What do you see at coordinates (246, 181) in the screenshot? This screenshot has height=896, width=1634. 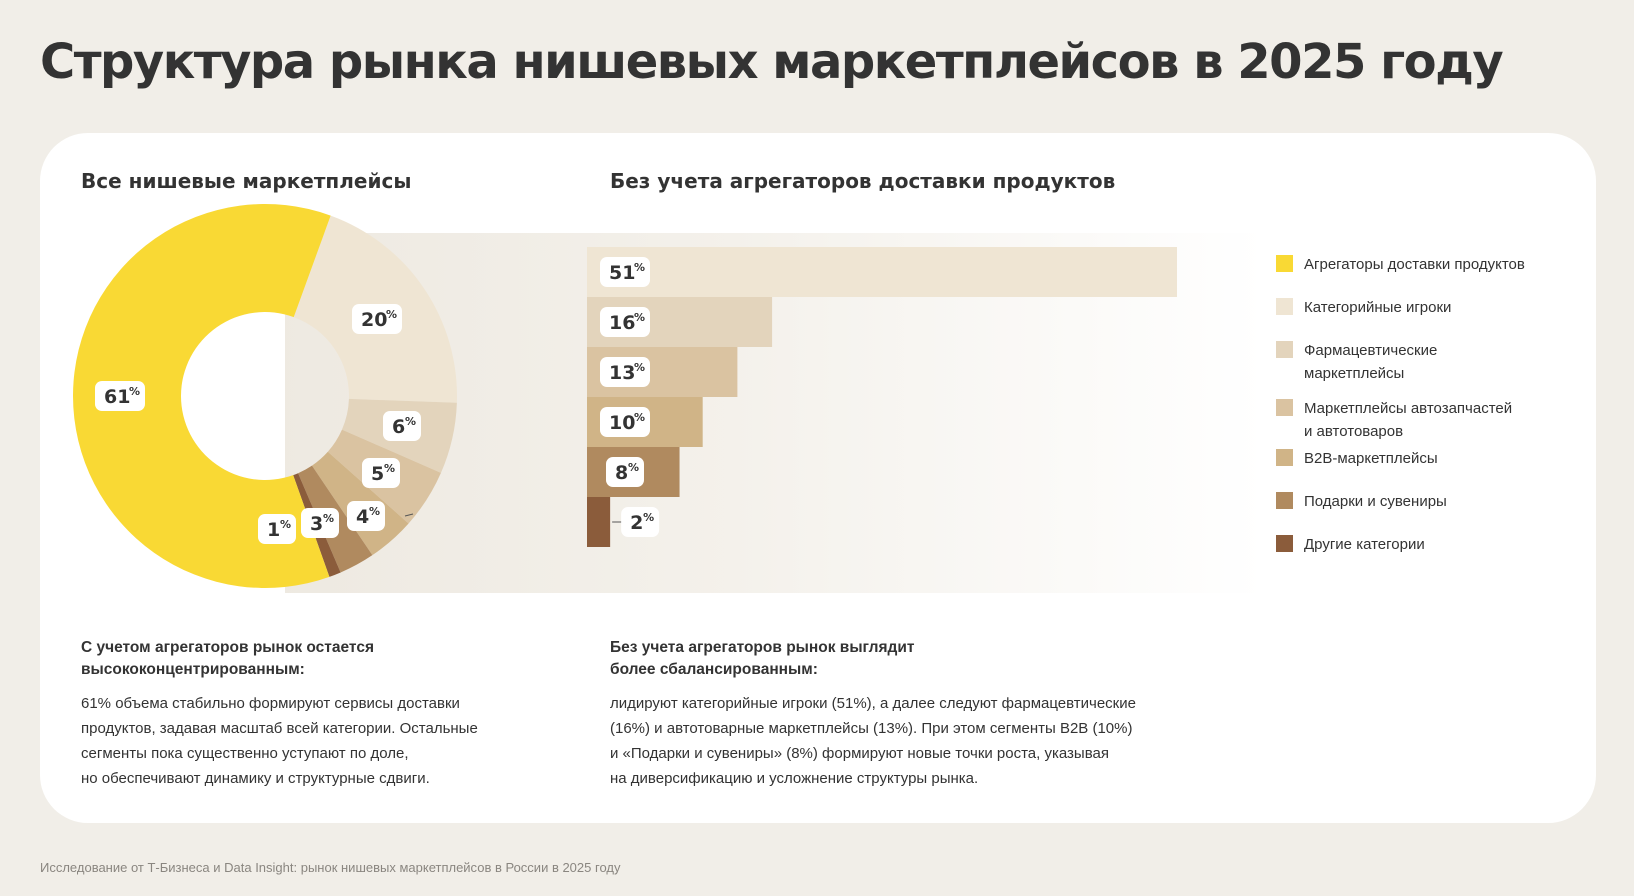 I see `donut-chart-title: Все нишевые маркетплейсы` at bounding box center [246, 181].